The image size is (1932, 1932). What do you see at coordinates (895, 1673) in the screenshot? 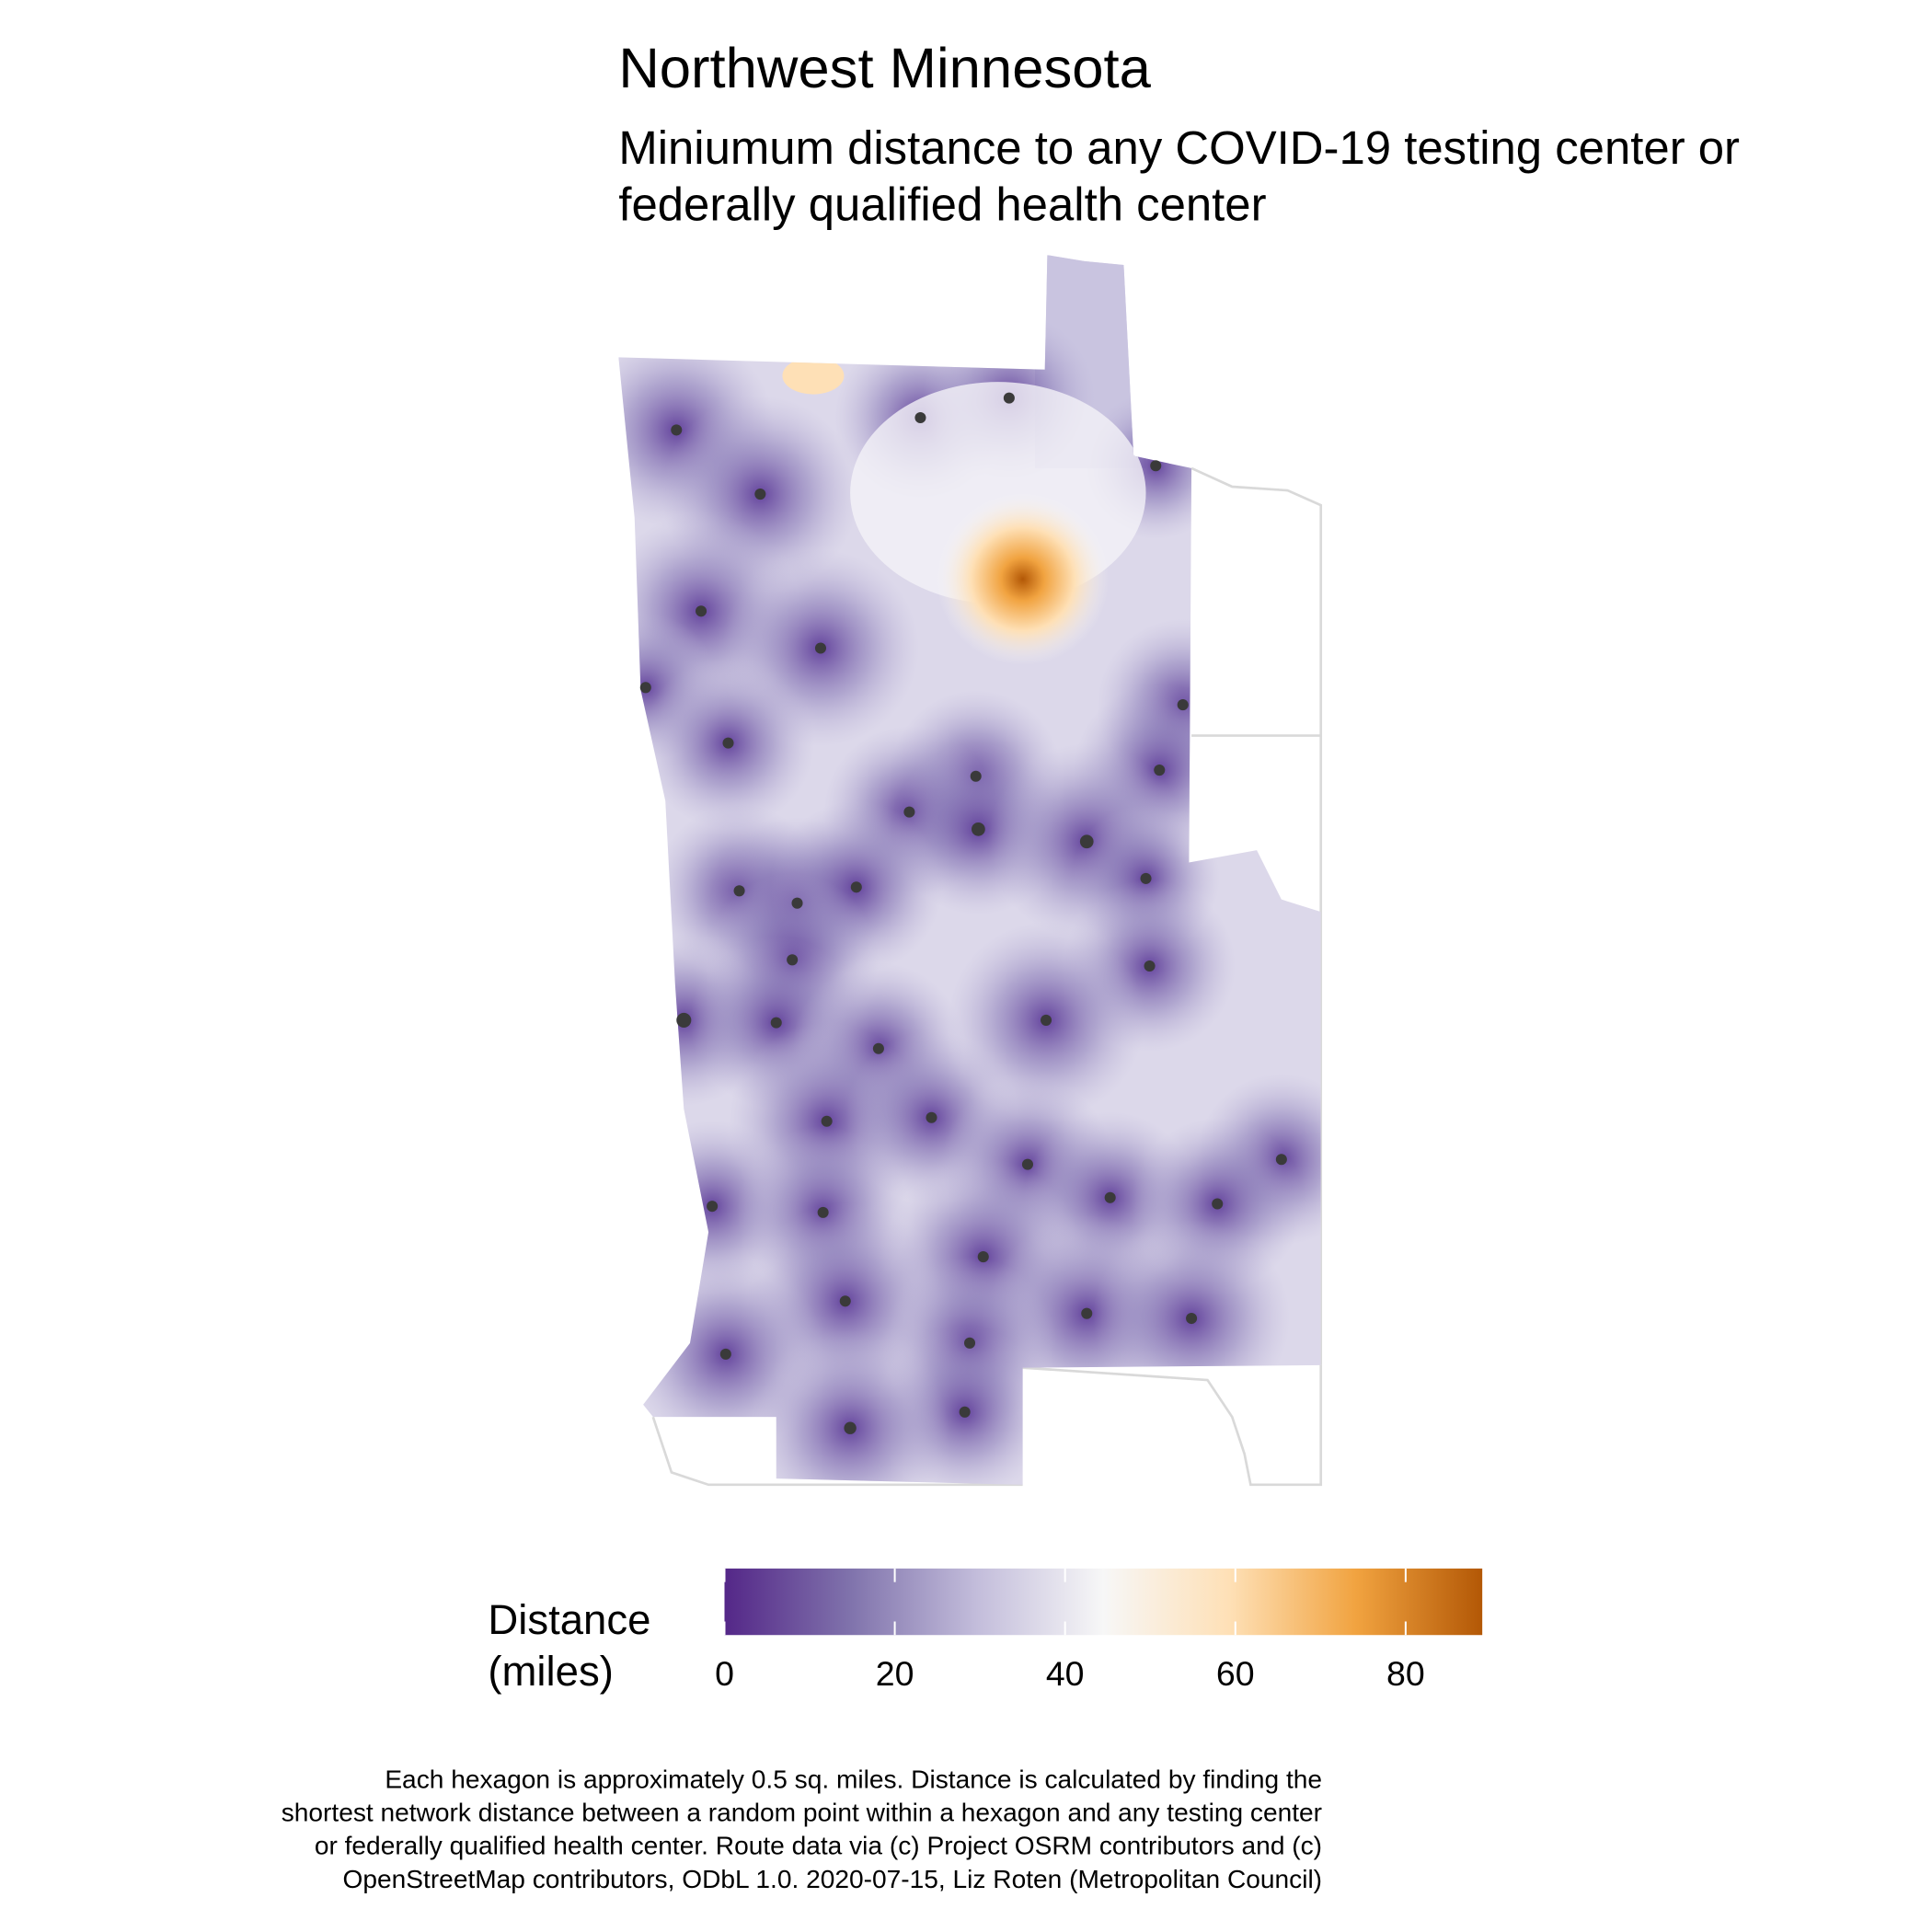
I see `legend-tick-label: 20` at bounding box center [895, 1673].